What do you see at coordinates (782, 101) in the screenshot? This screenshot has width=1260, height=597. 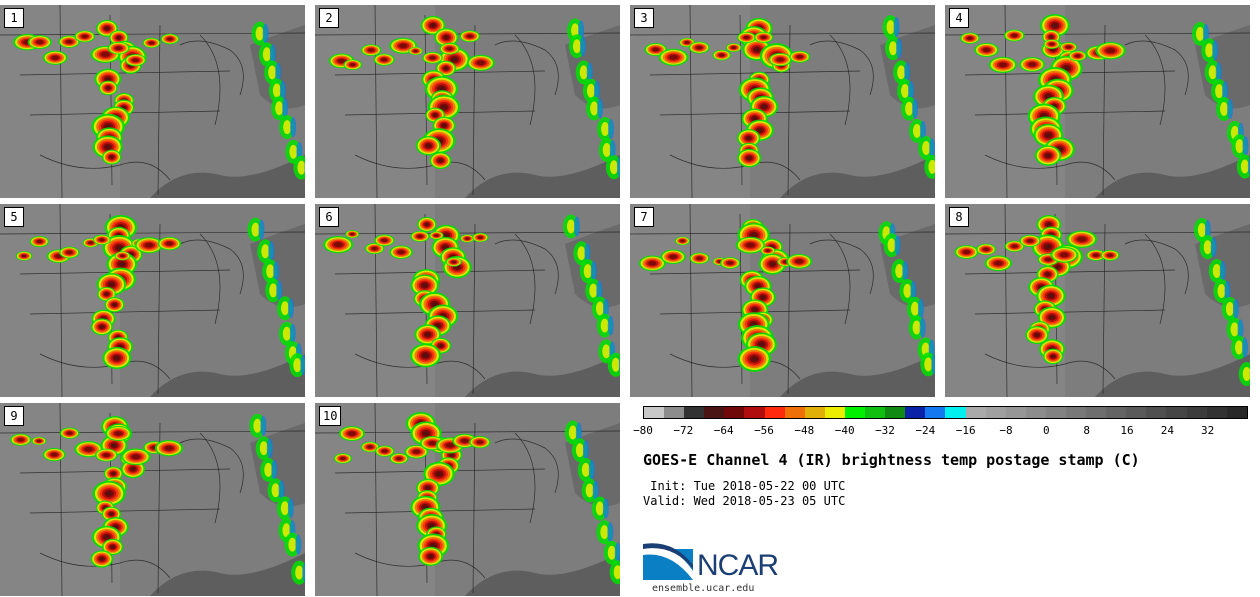 I see `postage-stamp-panel: 3` at bounding box center [782, 101].